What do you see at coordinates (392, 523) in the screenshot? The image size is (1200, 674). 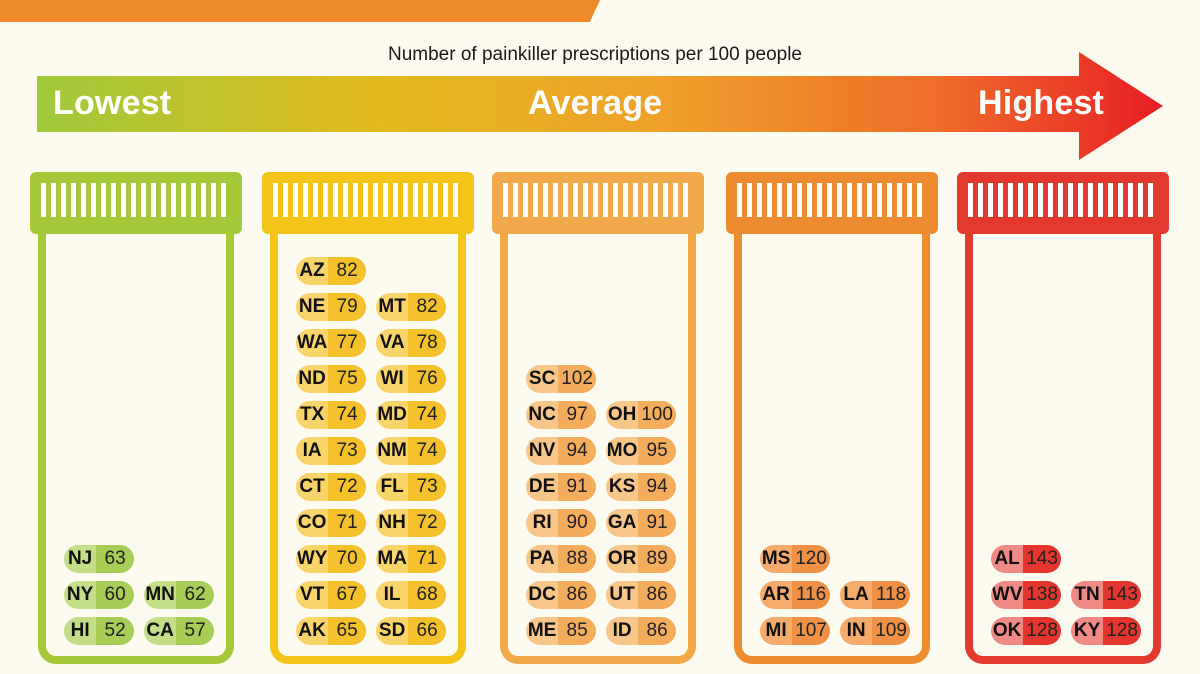 I see `state-code: NH` at bounding box center [392, 523].